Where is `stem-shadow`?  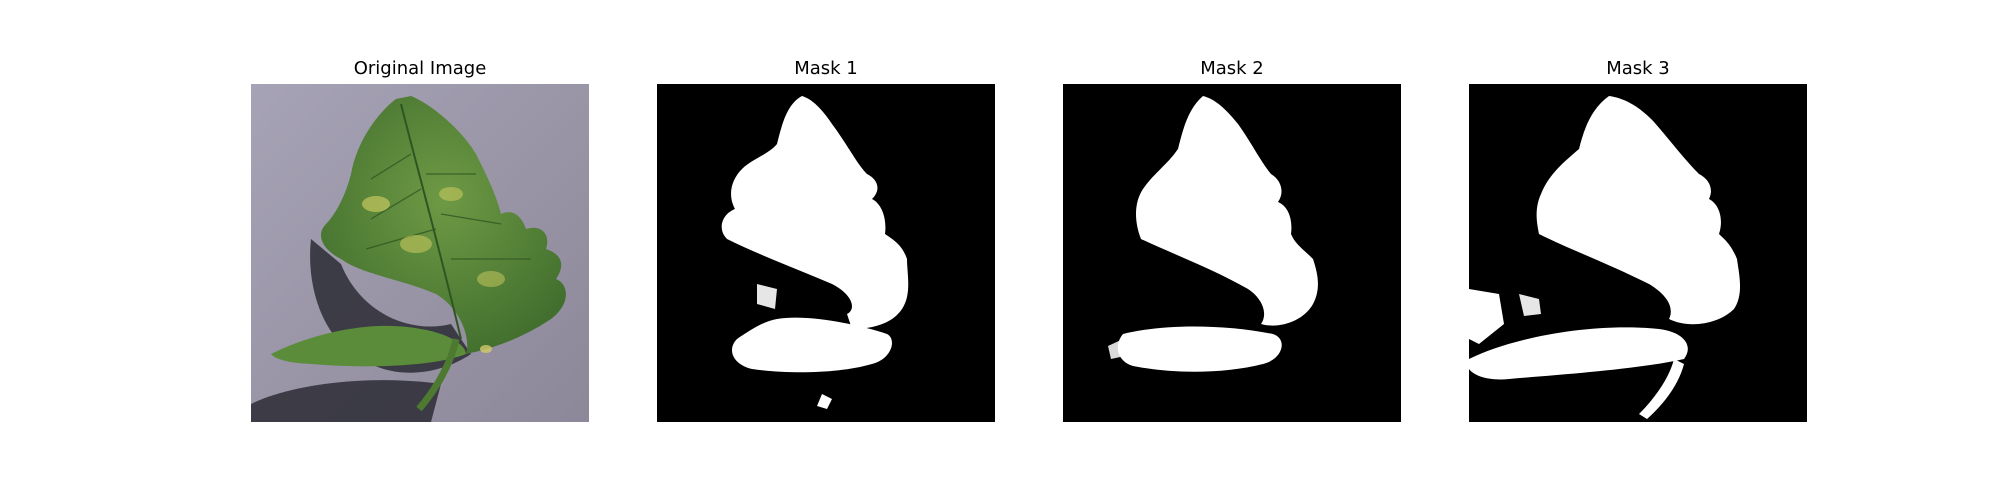 stem-shadow is located at coordinates (346, 401).